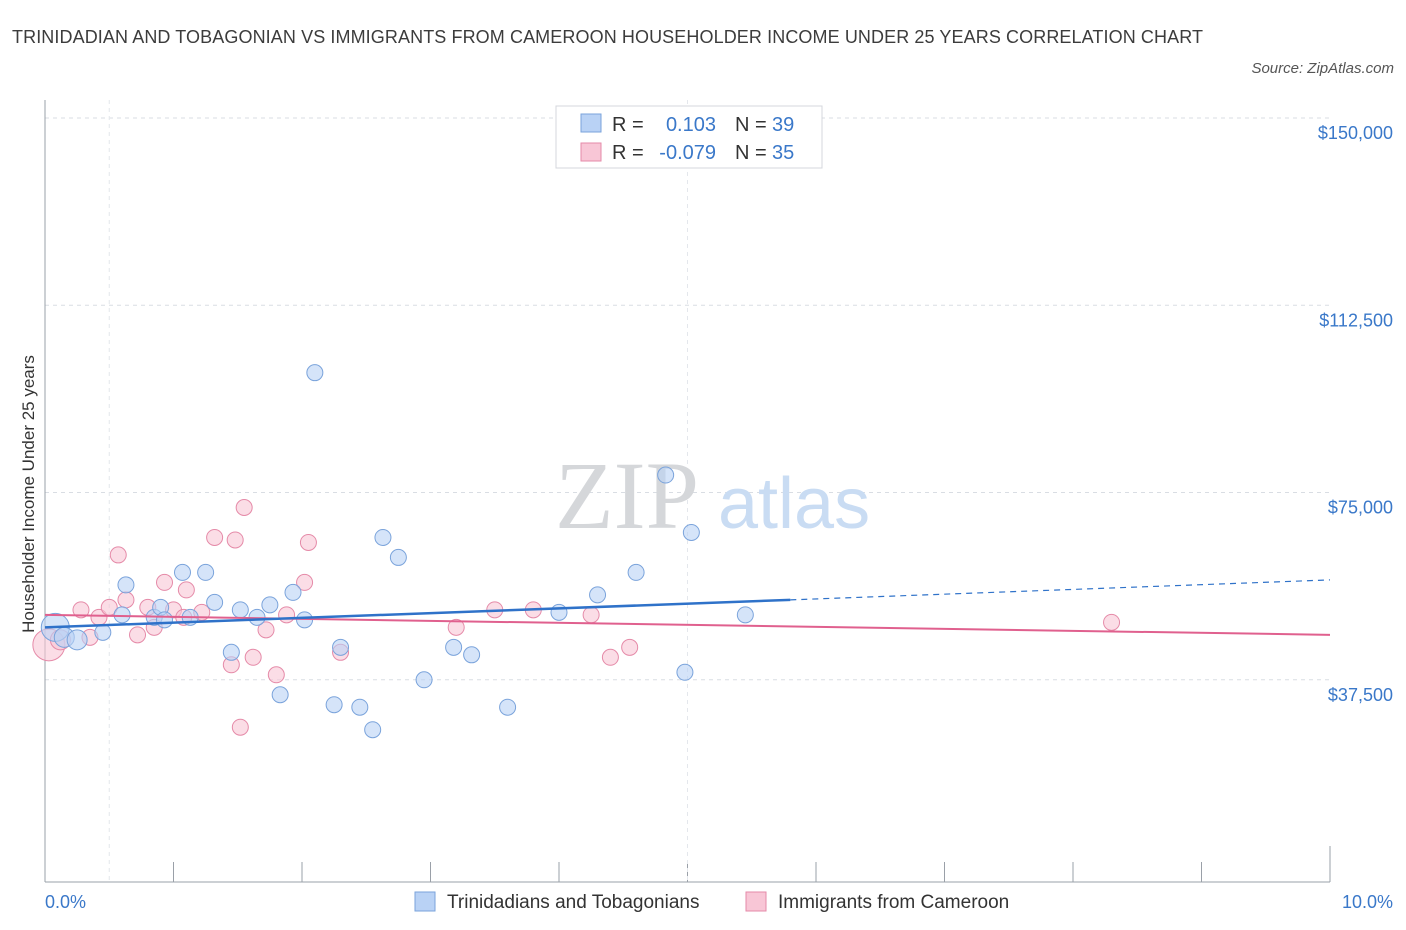 This screenshot has height=930, width=1406. Describe the element at coordinates (751, 153) in the screenshot. I see `legend-n-label-2: N =` at that location.